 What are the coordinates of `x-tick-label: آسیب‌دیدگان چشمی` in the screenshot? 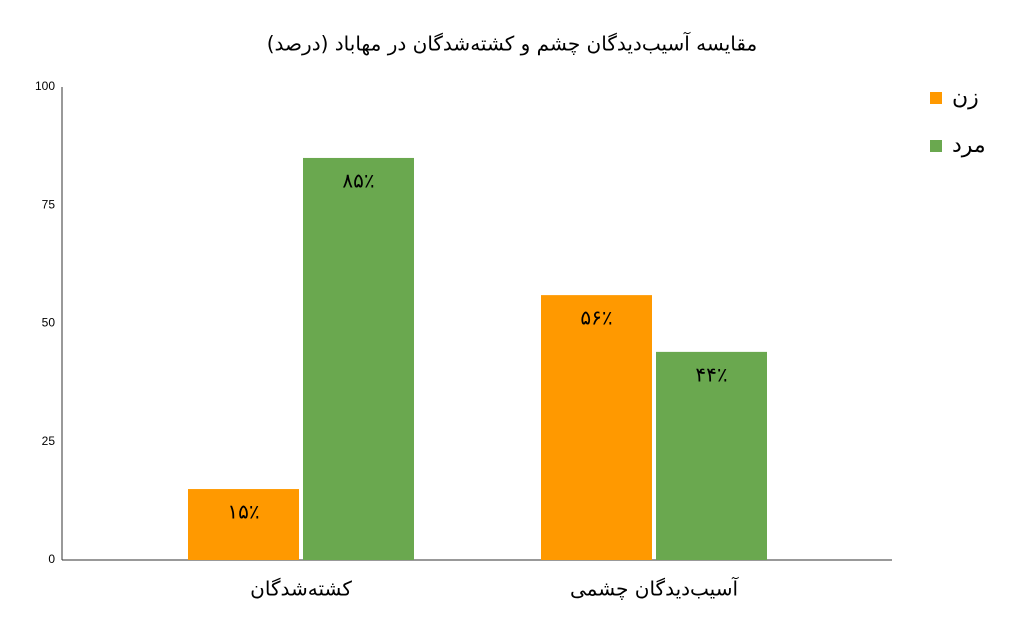 It's located at (655, 588).